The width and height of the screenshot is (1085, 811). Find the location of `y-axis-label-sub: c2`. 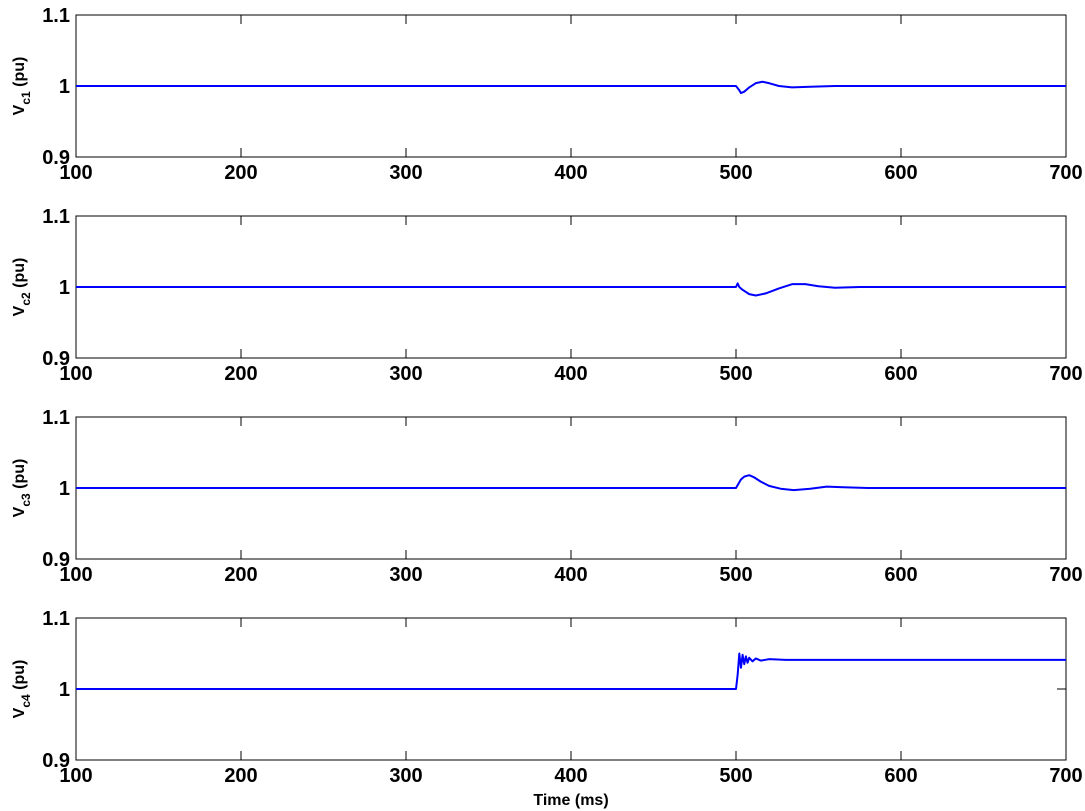

y-axis-label-sub: c2 is located at coordinates (26, 299).